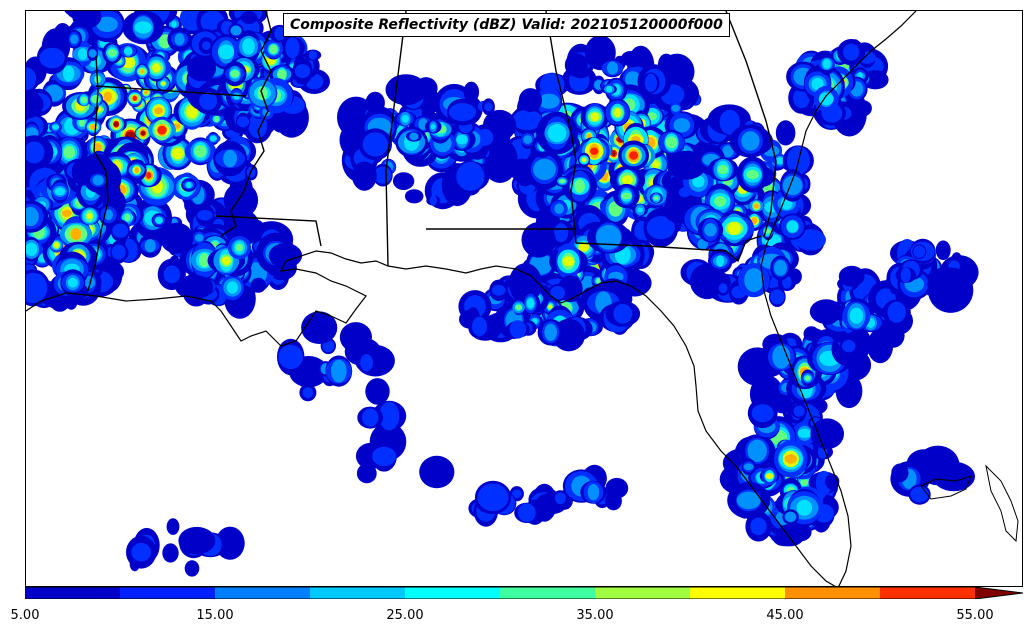 Image resolution: width=1033 pixels, height=633 pixels. I want to click on colorbar-tick-label: 15.00, so click(215, 615).